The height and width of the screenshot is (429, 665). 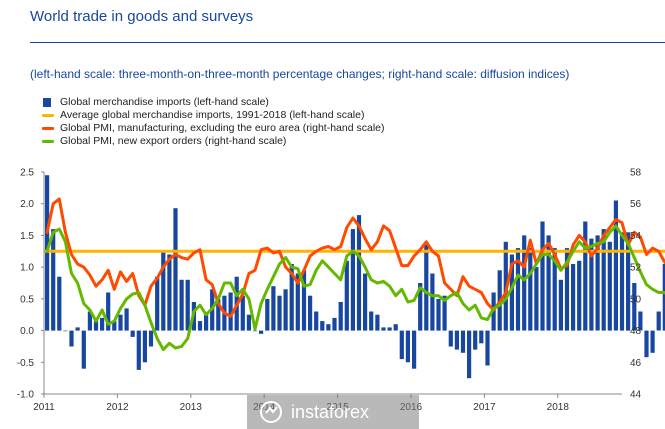 What do you see at coordinates (48, 141) in the screenshot?
I see `legend-swatch-pmi-export` at bounding box center [48, 141].